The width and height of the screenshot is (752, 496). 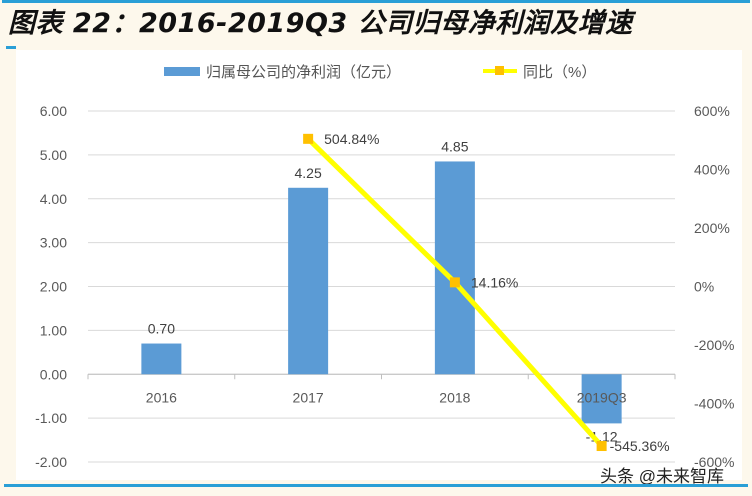 What do you see at coordinates (712, 170) in the screenshot?
I see `right-axis-tick: 400%` at bounding box center [712, 170].